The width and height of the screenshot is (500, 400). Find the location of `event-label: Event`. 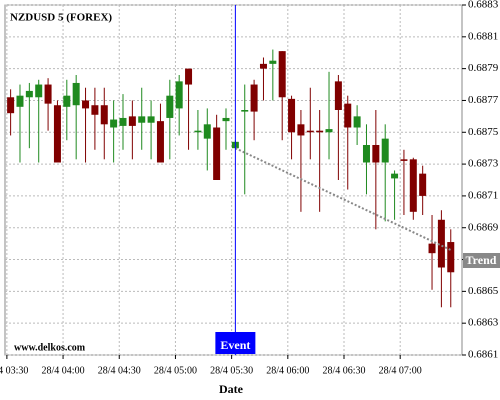

event-label: Event is located at coordinates (235, 345).